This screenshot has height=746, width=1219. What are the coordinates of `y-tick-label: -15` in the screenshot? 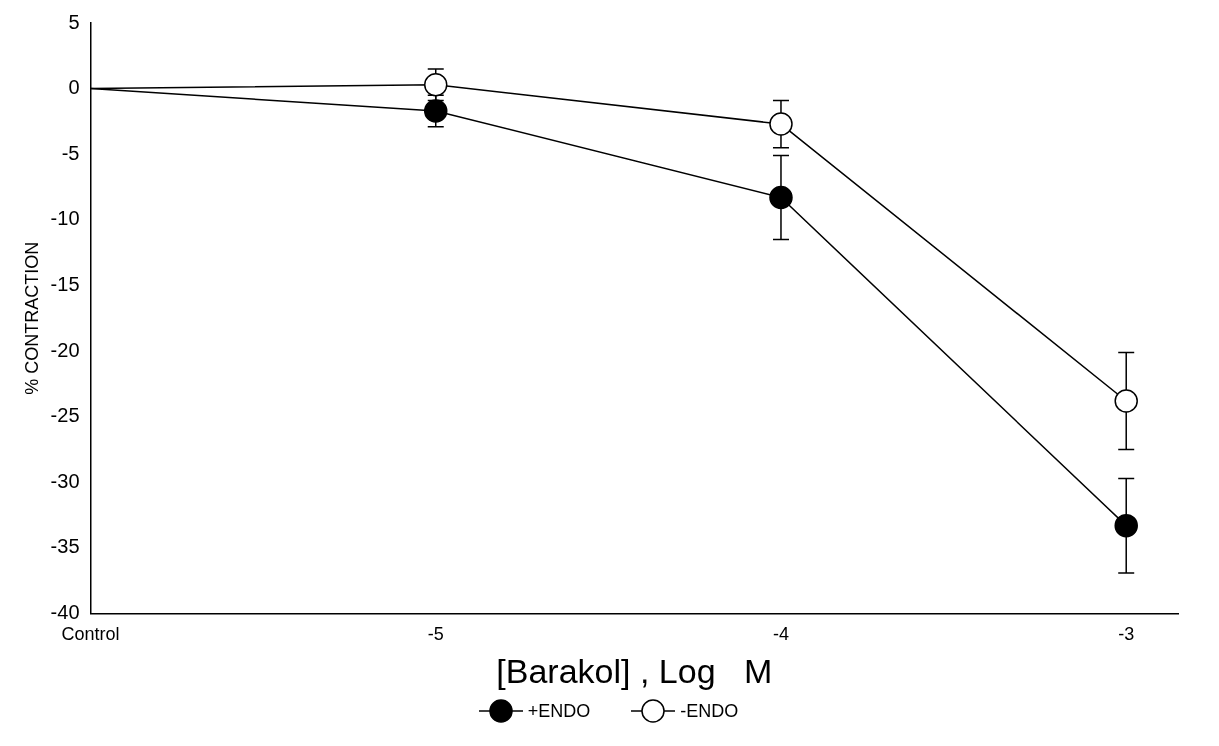 It's located at (65, 284).